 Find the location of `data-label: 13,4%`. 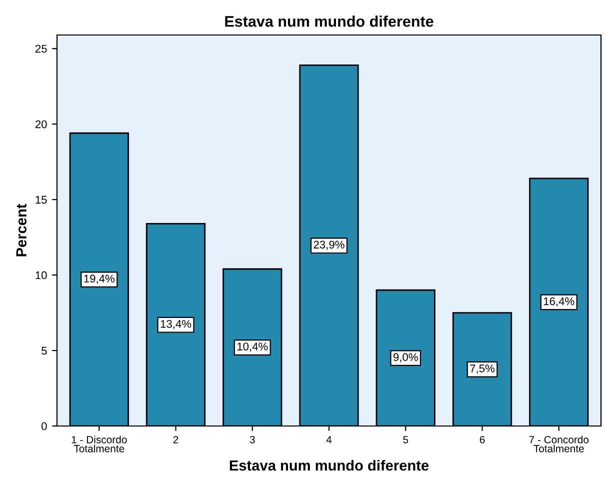

data-label: 13,4% is located at coordinates (176, 325).